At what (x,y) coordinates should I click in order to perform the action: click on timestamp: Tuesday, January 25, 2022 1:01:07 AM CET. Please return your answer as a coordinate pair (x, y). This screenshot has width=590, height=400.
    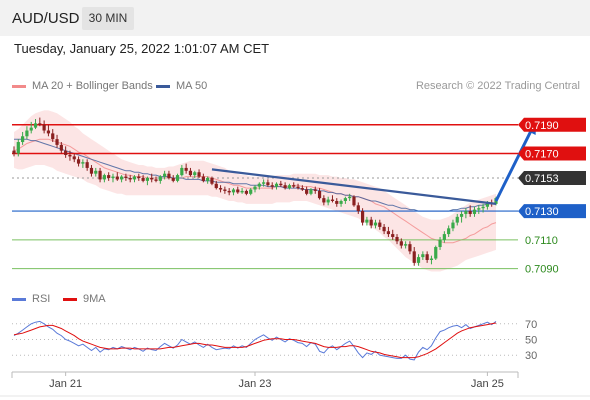
    Looking at the image, I should click on (142, 48).